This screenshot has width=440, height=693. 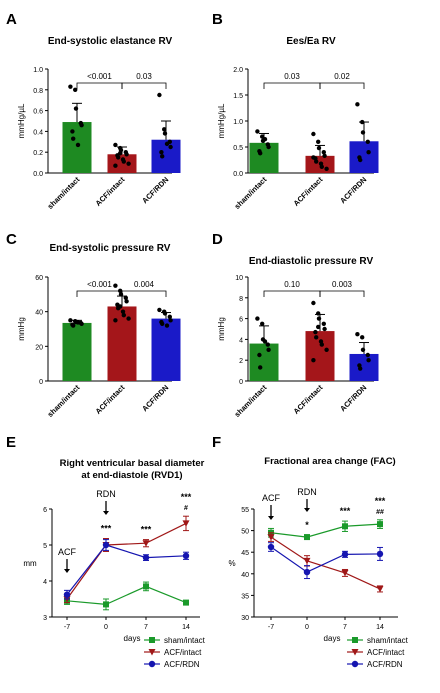 What do you see at coordinates (64, 193) in the screenshot?
I see `x-tick-label: sham/intact` at bounding box center [64, 193].